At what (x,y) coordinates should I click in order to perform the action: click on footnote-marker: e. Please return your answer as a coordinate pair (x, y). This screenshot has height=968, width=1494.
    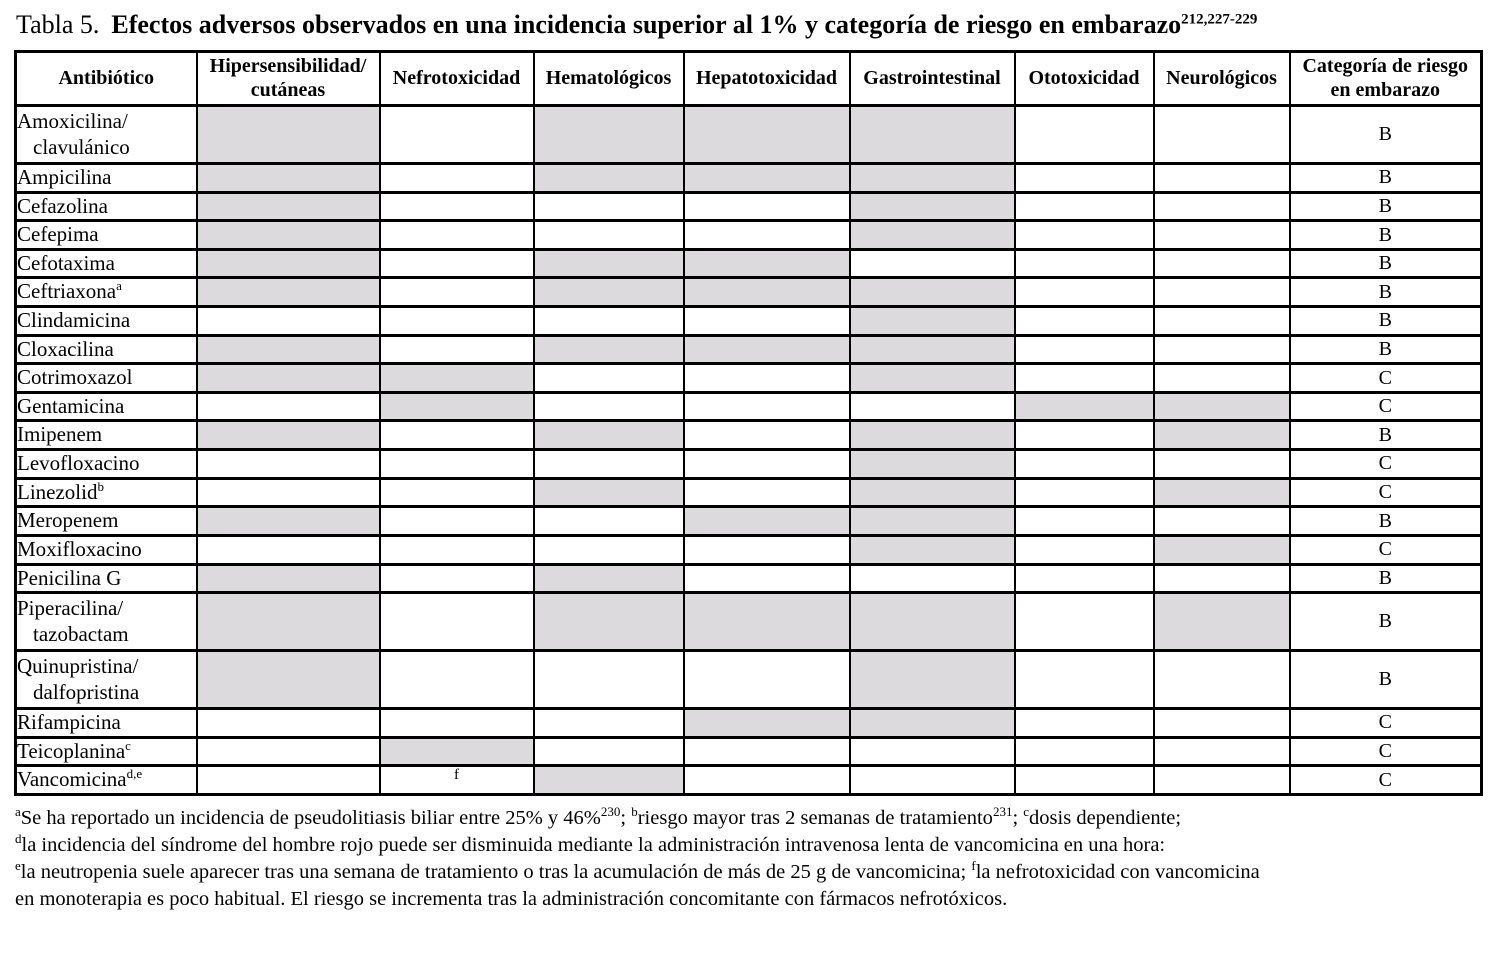
    Looking at the image, I should click on (18, 866).